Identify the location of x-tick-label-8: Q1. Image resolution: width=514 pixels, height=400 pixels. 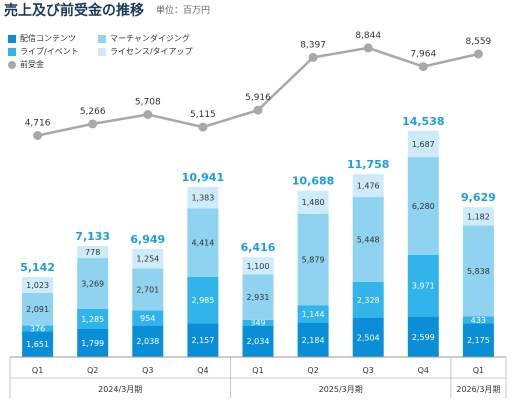
(478, 370).